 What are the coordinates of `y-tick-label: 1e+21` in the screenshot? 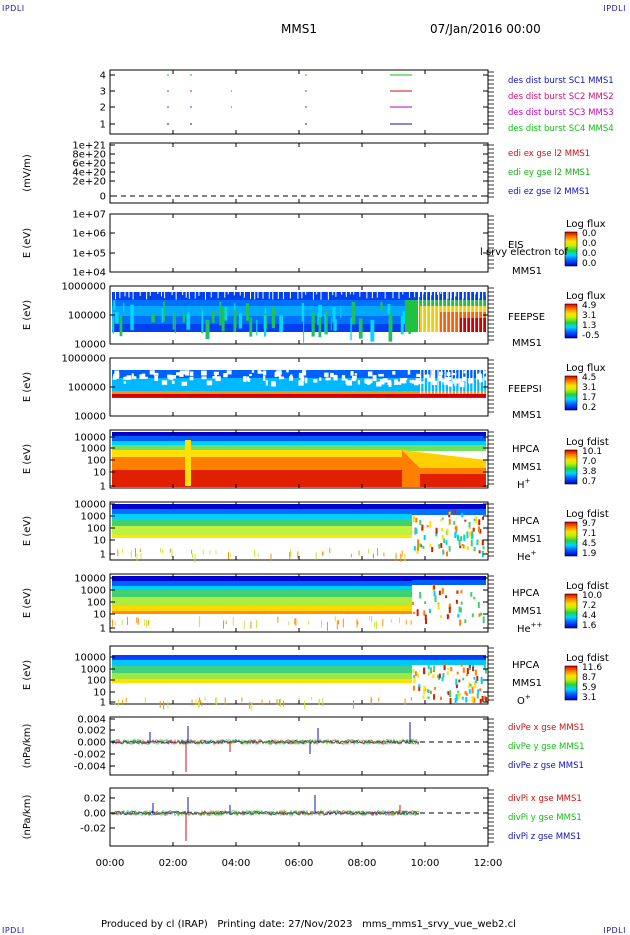 It's located at (89, 146).